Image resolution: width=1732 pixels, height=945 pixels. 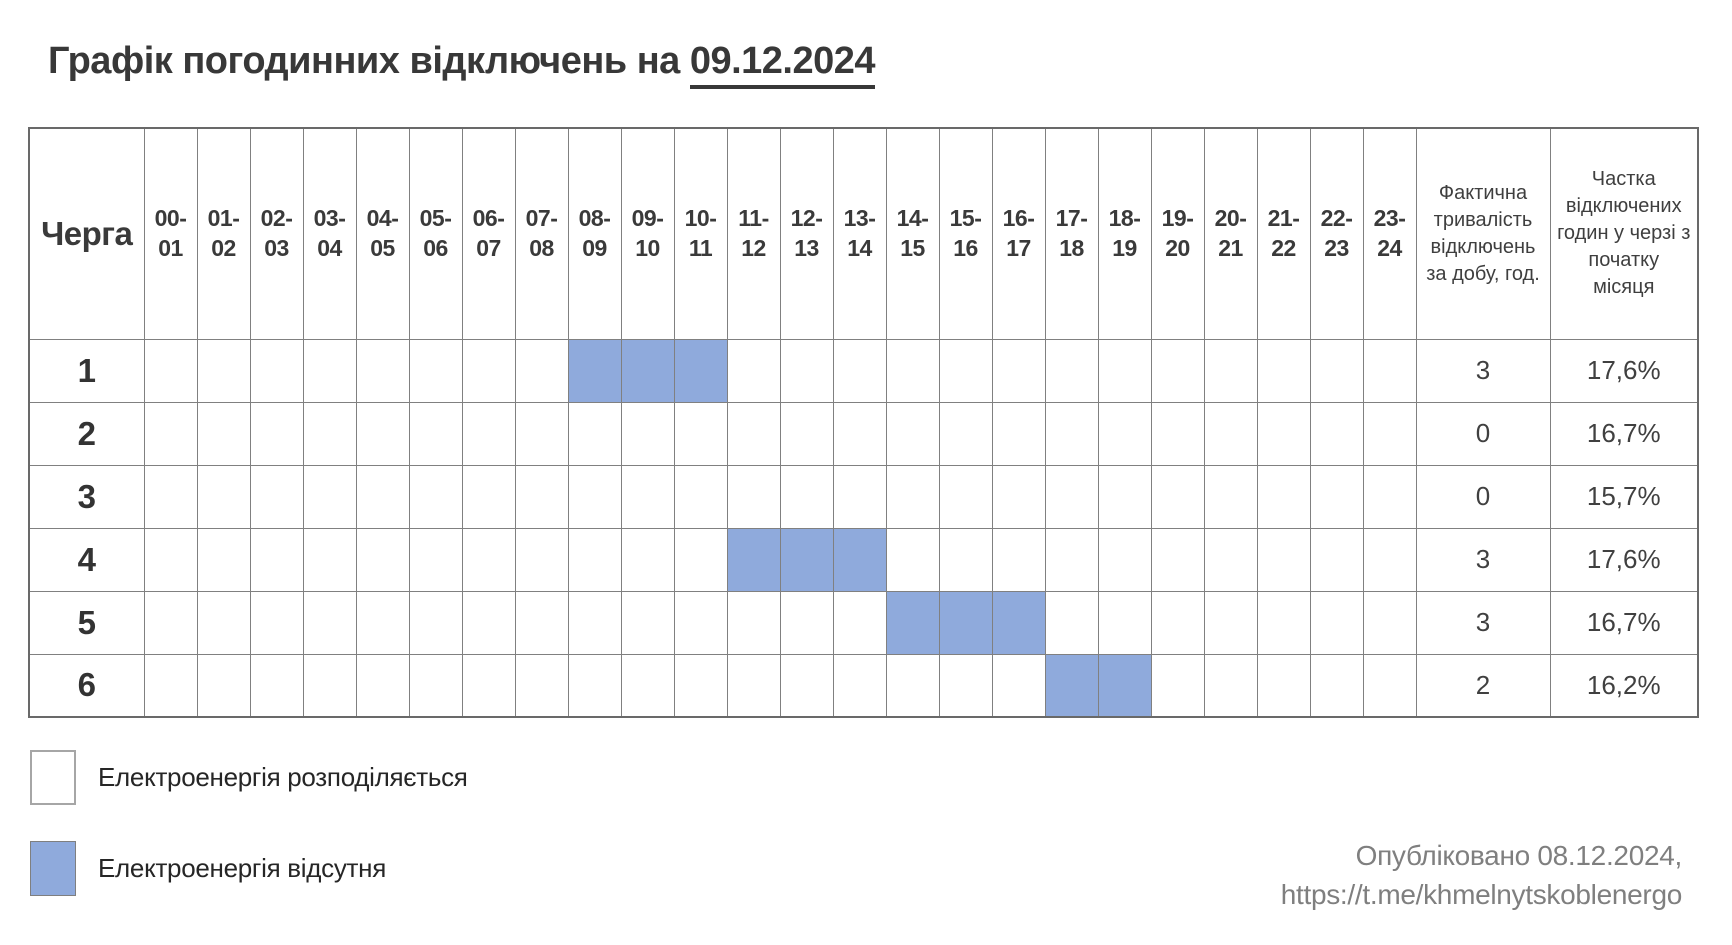 I want to click on hour-column-header-16-17: 16- 17, so click(x=1018, y=233).